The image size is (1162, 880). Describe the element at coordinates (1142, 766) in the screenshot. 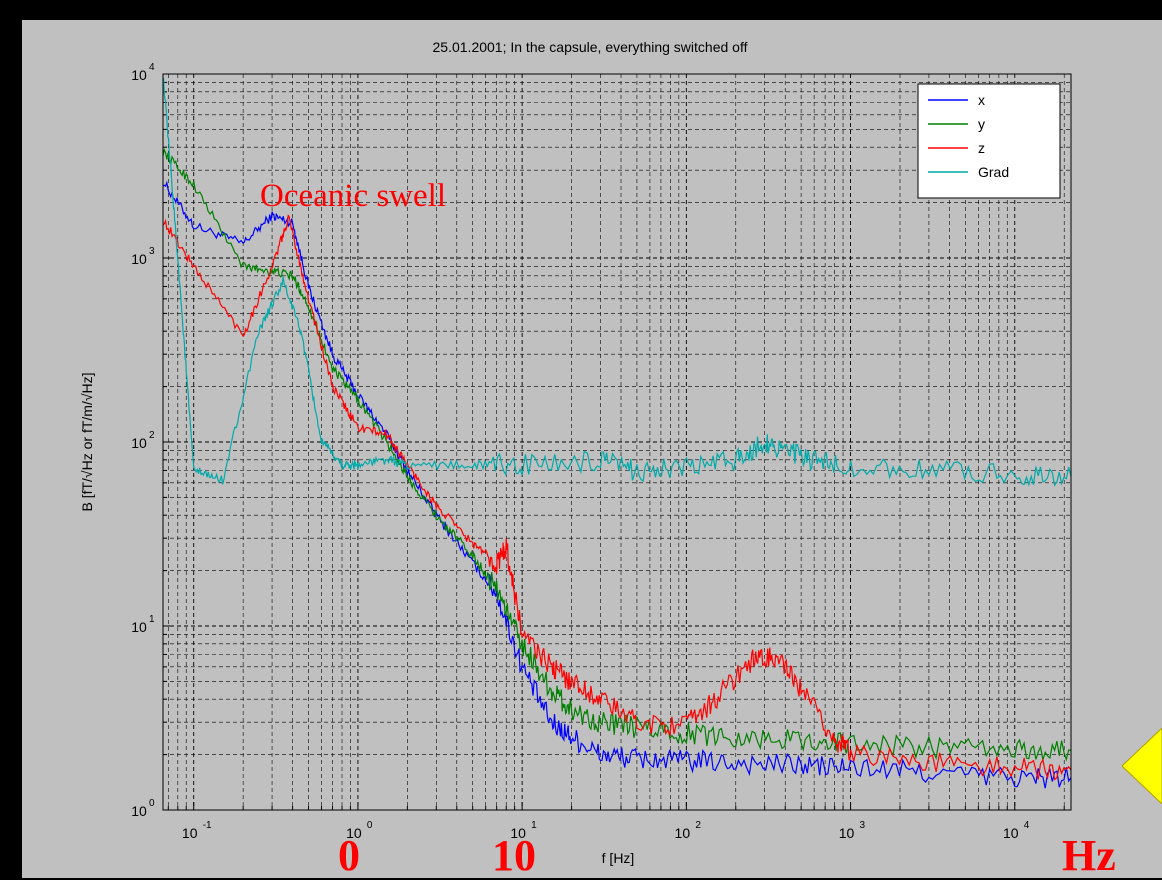

I see `yellow-arrow-icon` at that location.